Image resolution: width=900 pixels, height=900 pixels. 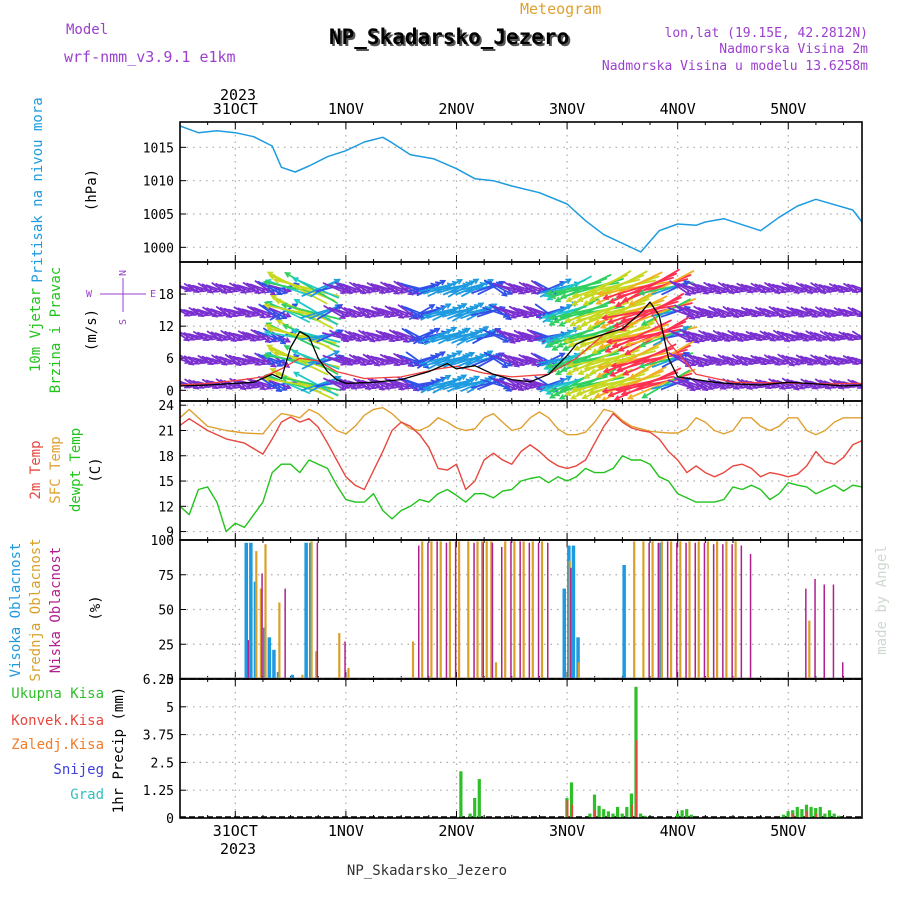 I want to click on top-date-labels: 31OCT 1NOV 2NOV 3NOV 4NOV 5NOV, so click(x=510, y=109).